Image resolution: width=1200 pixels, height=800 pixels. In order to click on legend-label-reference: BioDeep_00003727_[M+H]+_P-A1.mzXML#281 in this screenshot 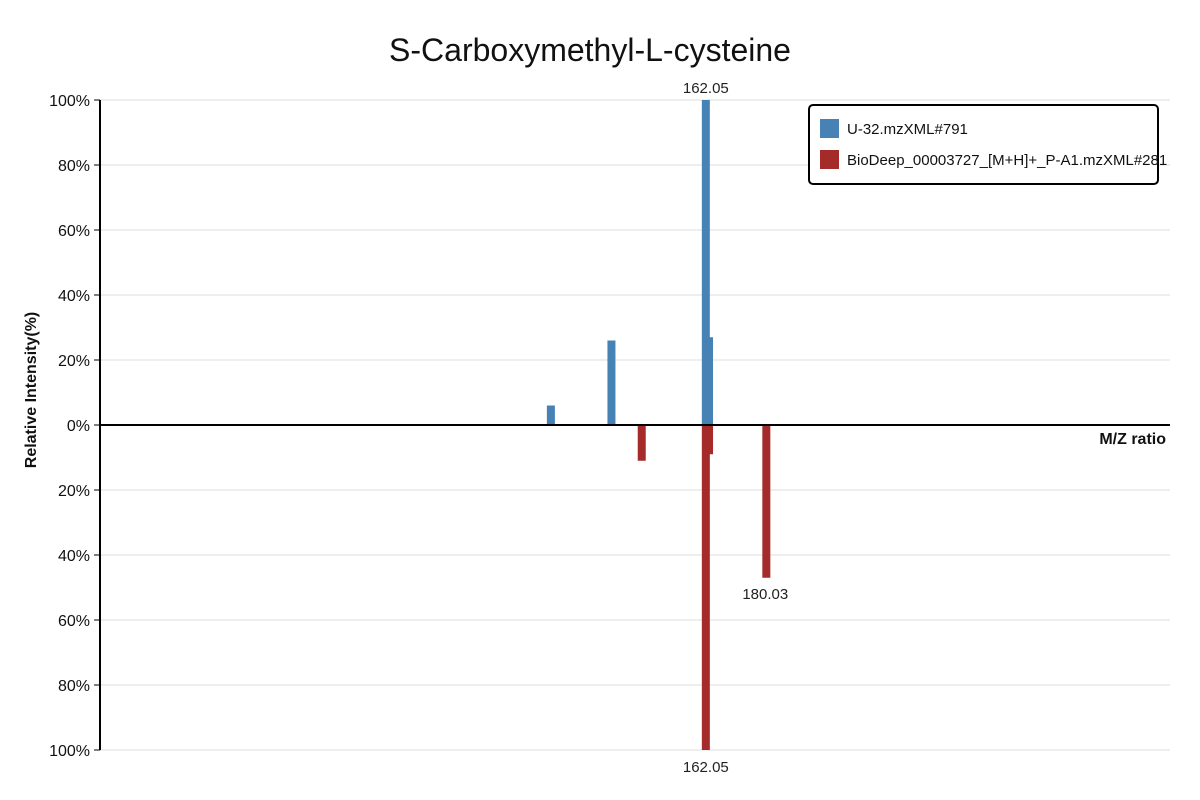, I will do `click(1007, 160)`.